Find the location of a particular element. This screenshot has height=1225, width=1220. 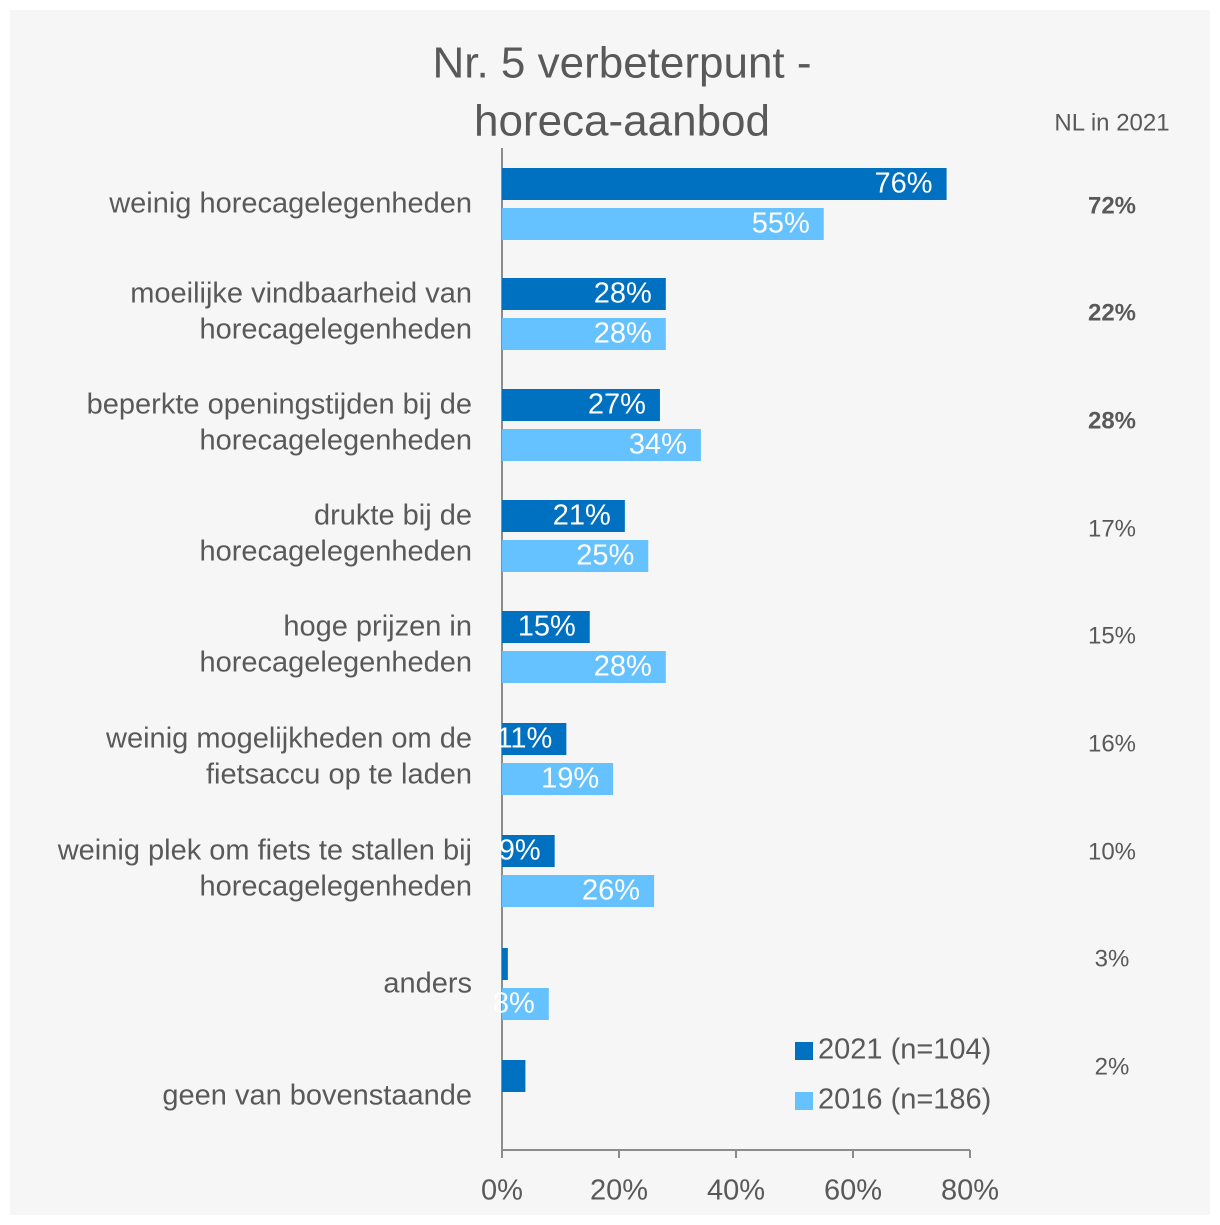

x-tick-label: 80% is located at coordinates (970, 1191).